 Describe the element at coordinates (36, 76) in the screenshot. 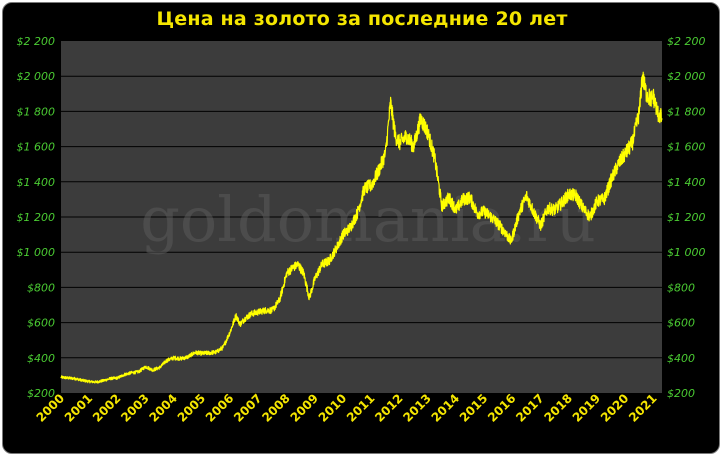

I see `y-tick-label-left: $2 000` at that location.